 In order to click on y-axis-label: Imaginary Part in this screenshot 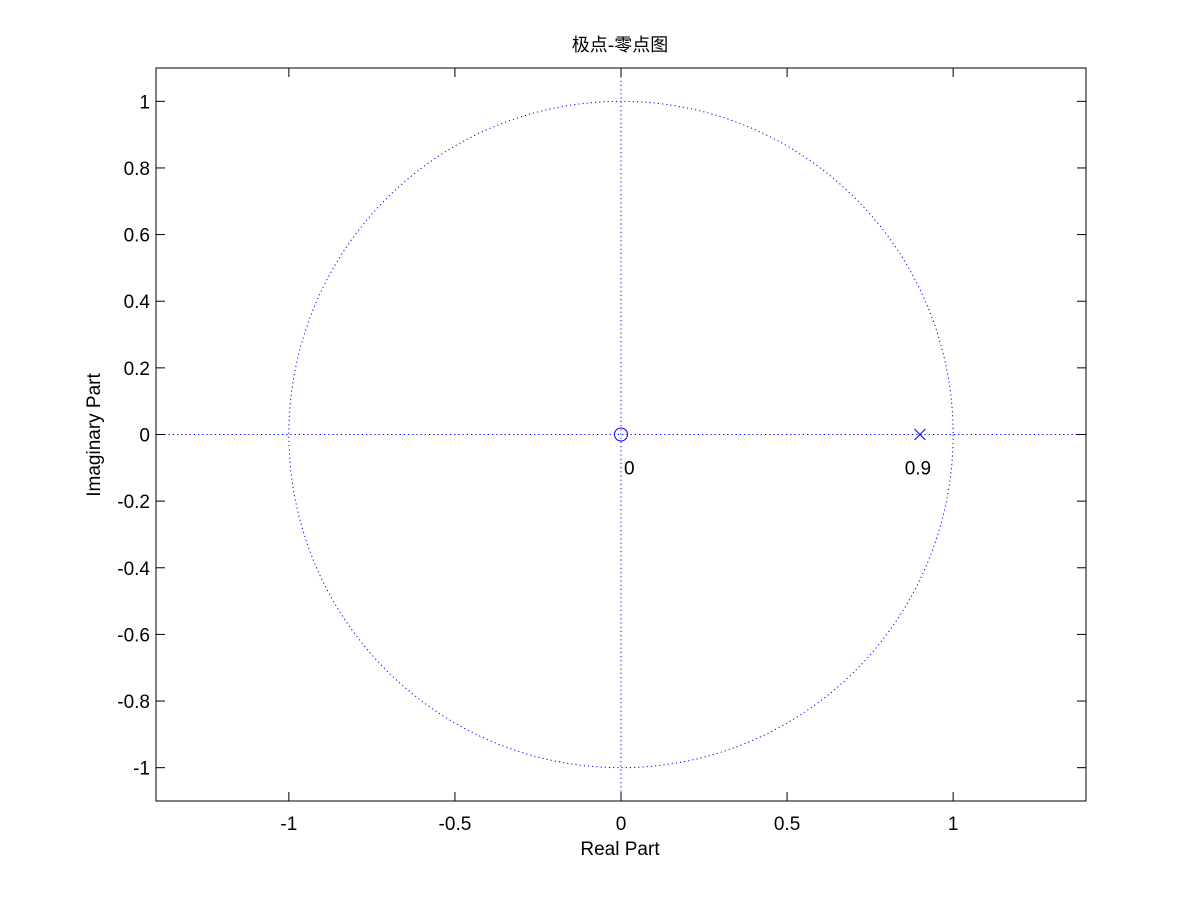, I will do `click(94, 435)`.